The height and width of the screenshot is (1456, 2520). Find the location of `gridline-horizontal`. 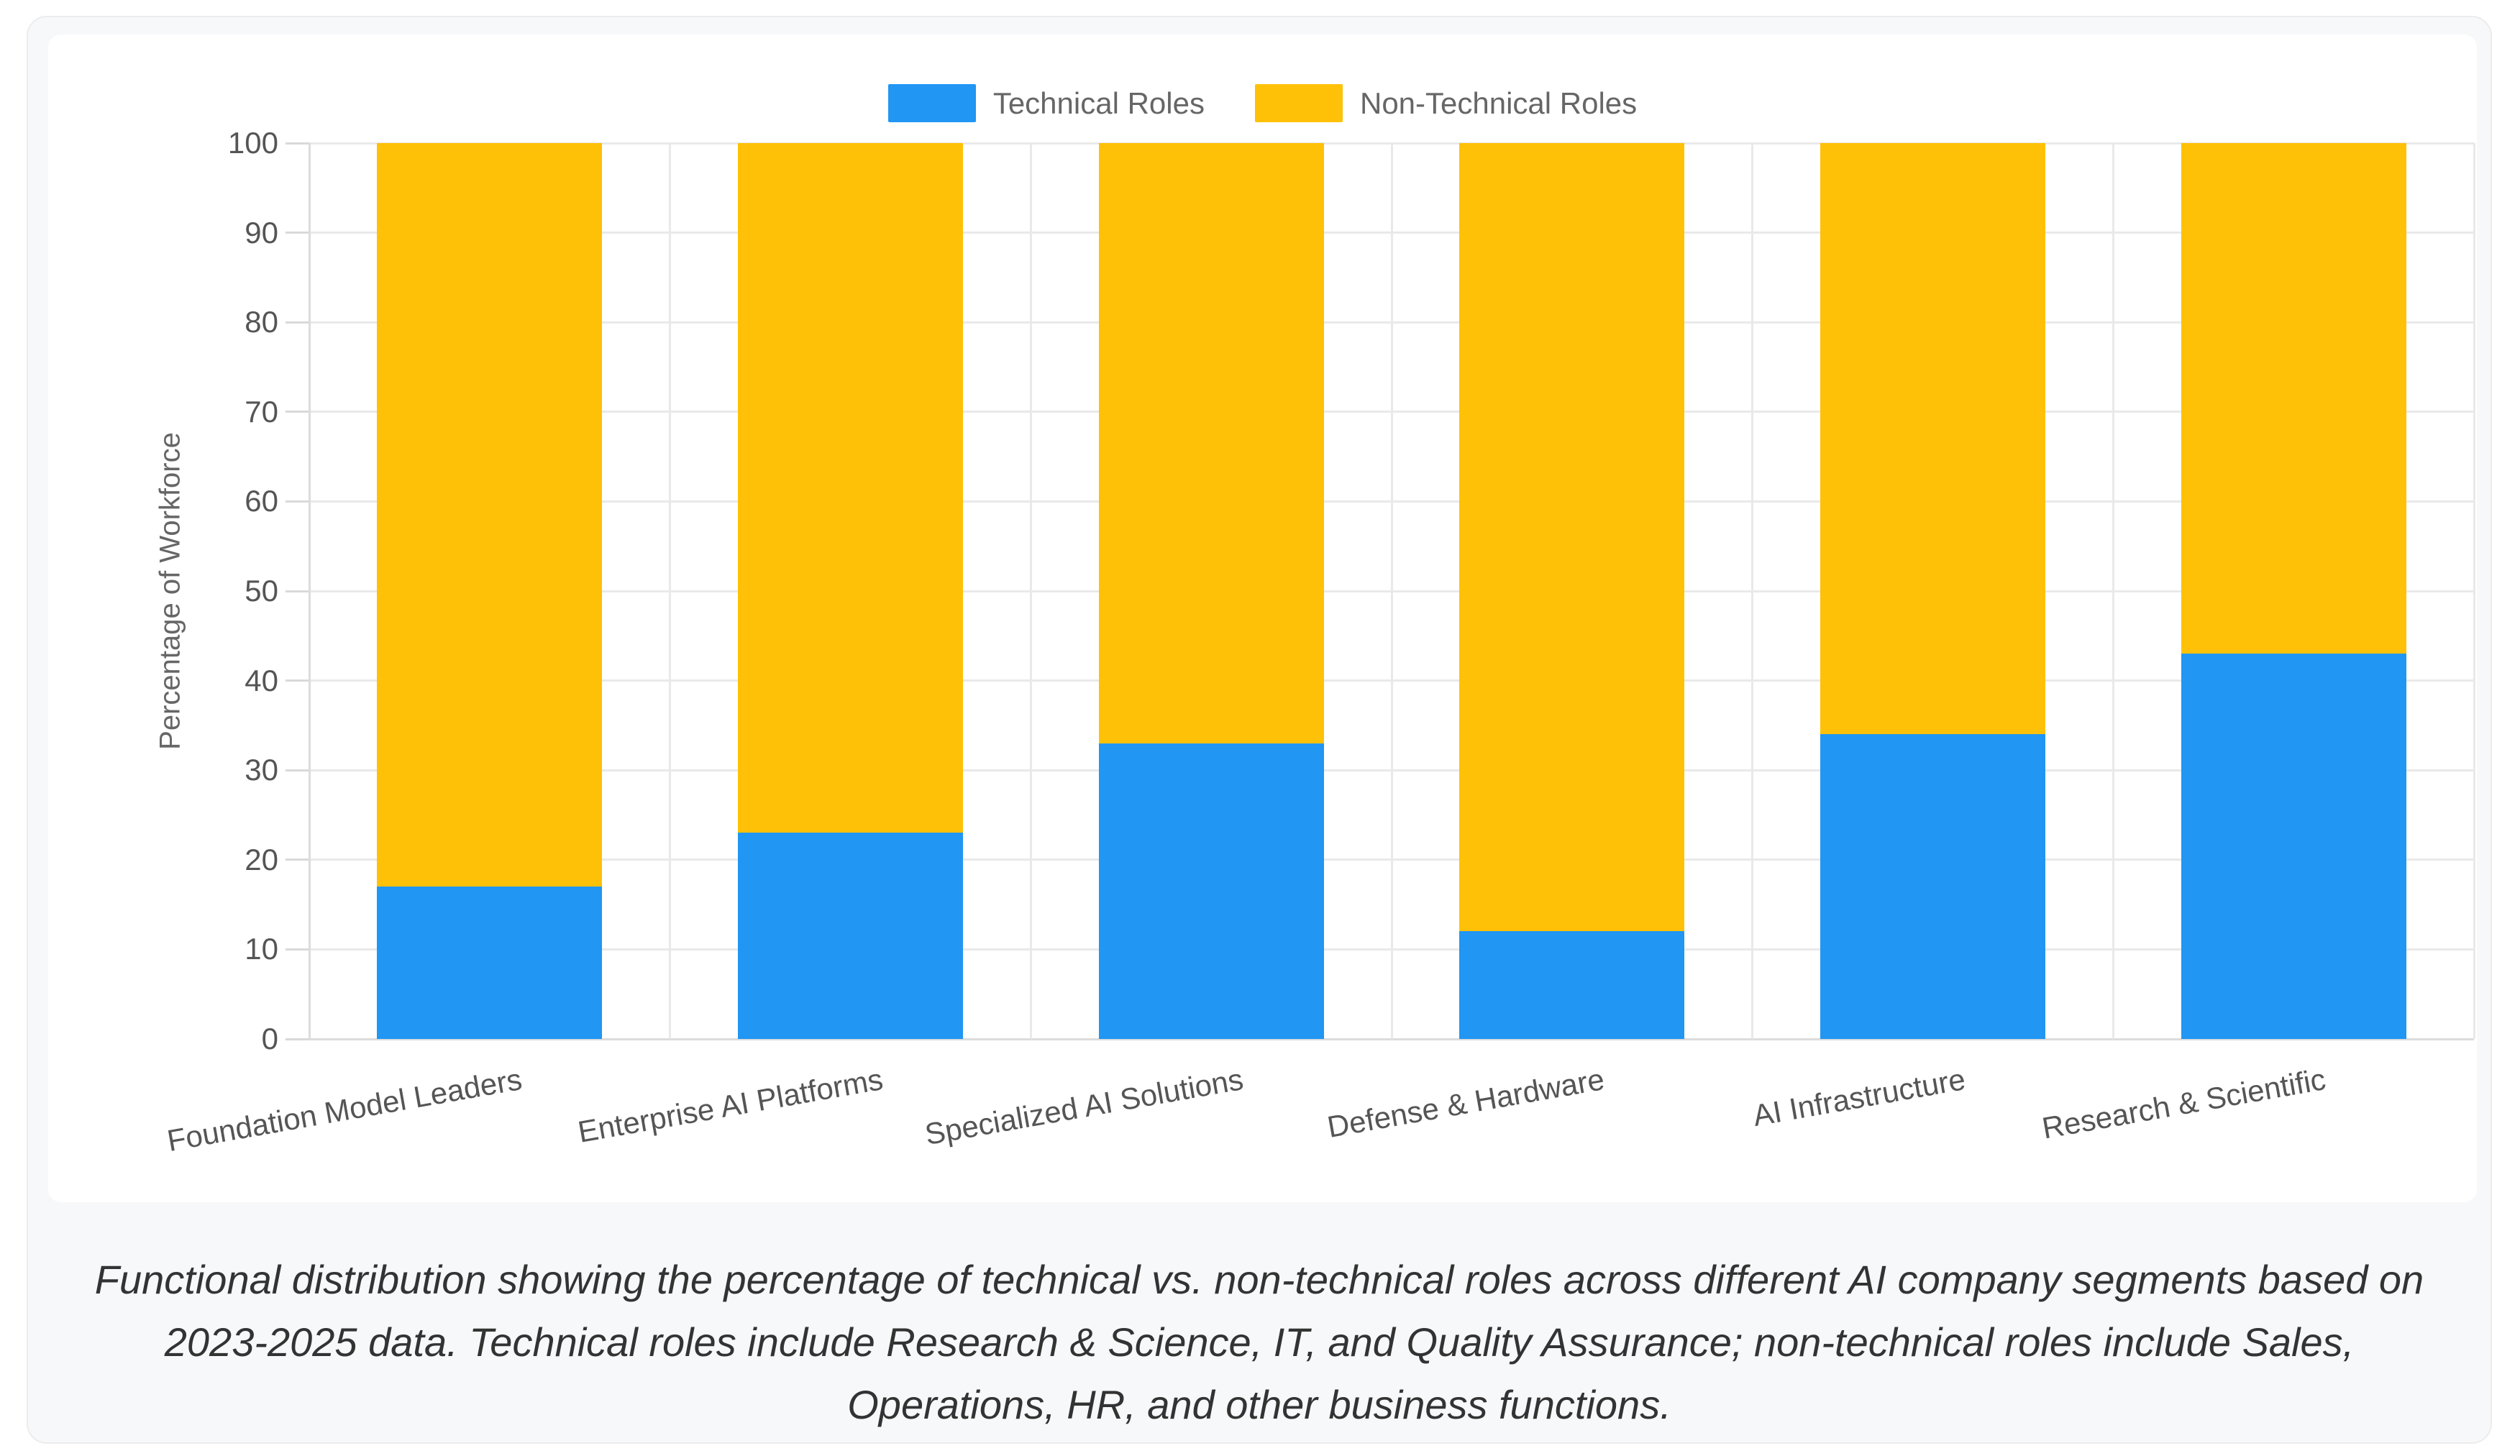

gridline-horizontal is located at coordinates (1391, 1039).